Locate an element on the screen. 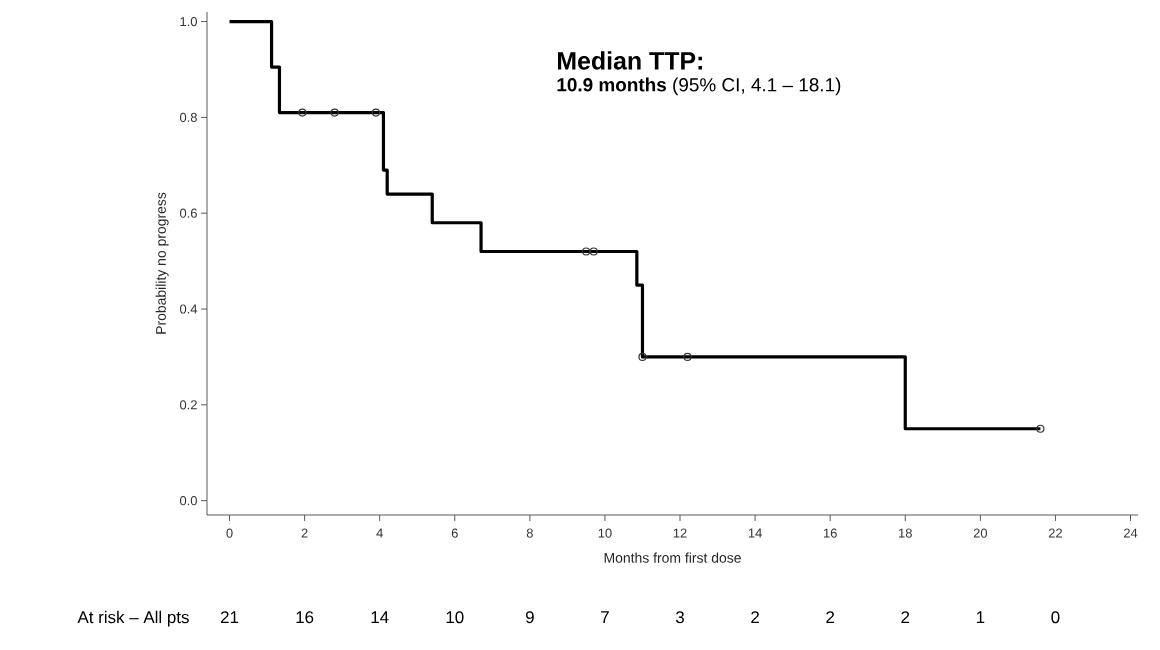 The width and height of the screenshot is (1160, 650). text: 3 is located at coordinates (679, 617).